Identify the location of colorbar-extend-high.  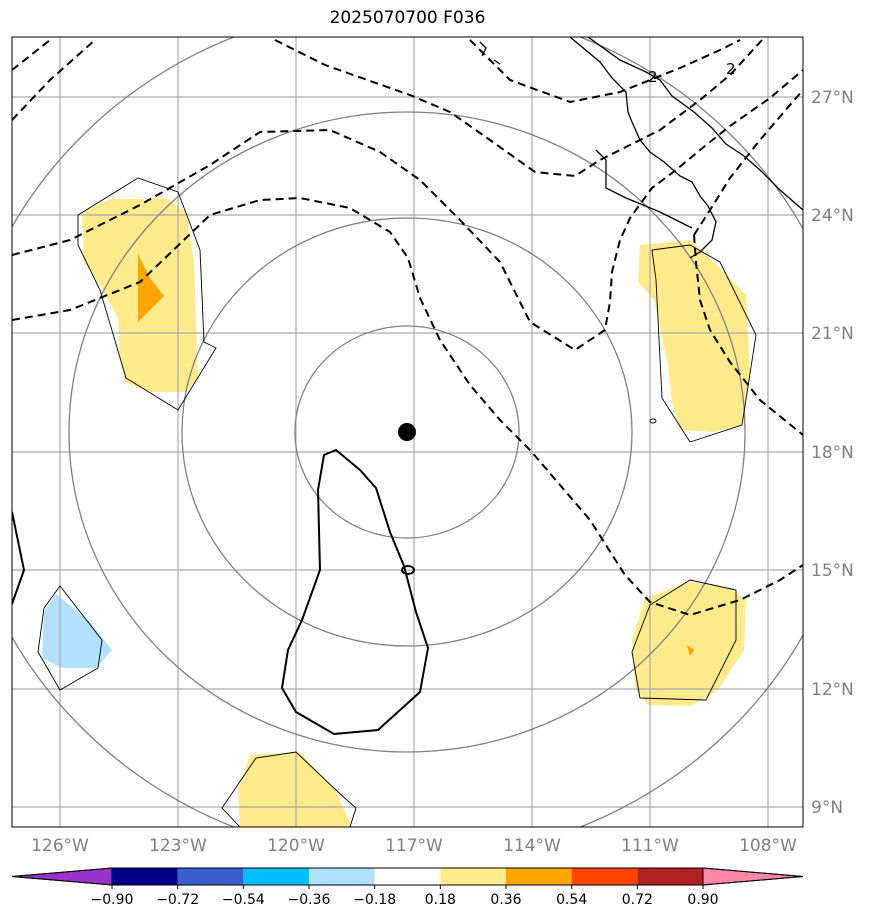
(753, 876).